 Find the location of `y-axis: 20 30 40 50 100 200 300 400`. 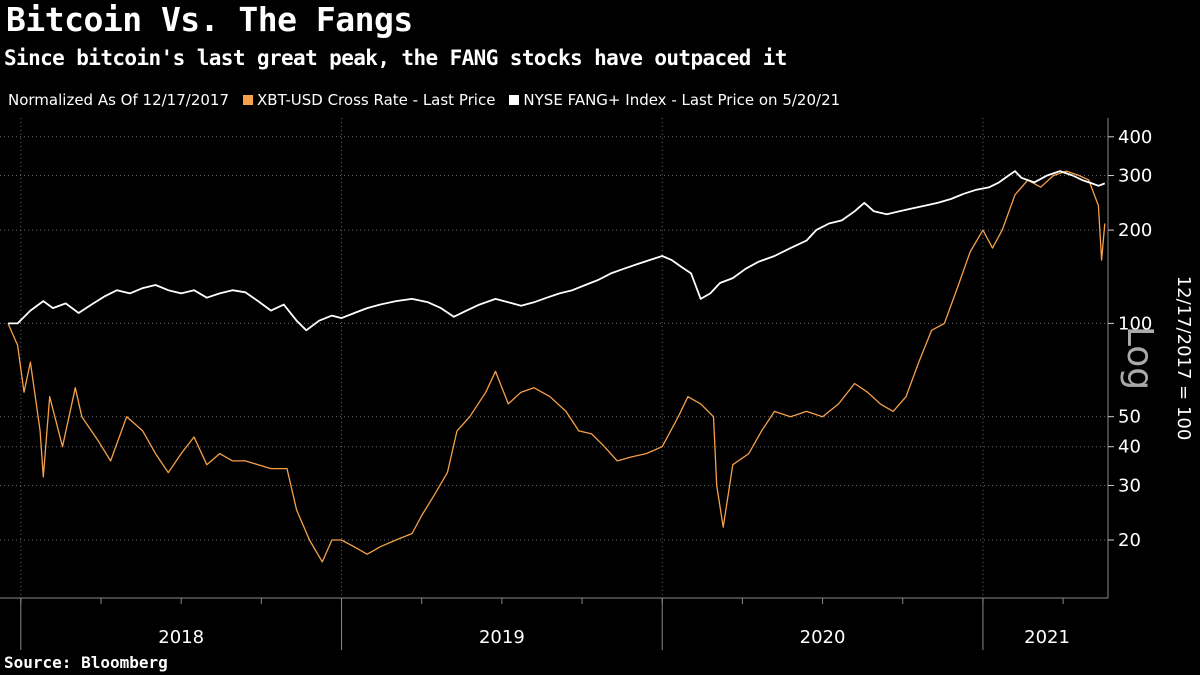

y-axis: 20 30 40 50 100 200 300 400 is located at coordinates (1130, 339).